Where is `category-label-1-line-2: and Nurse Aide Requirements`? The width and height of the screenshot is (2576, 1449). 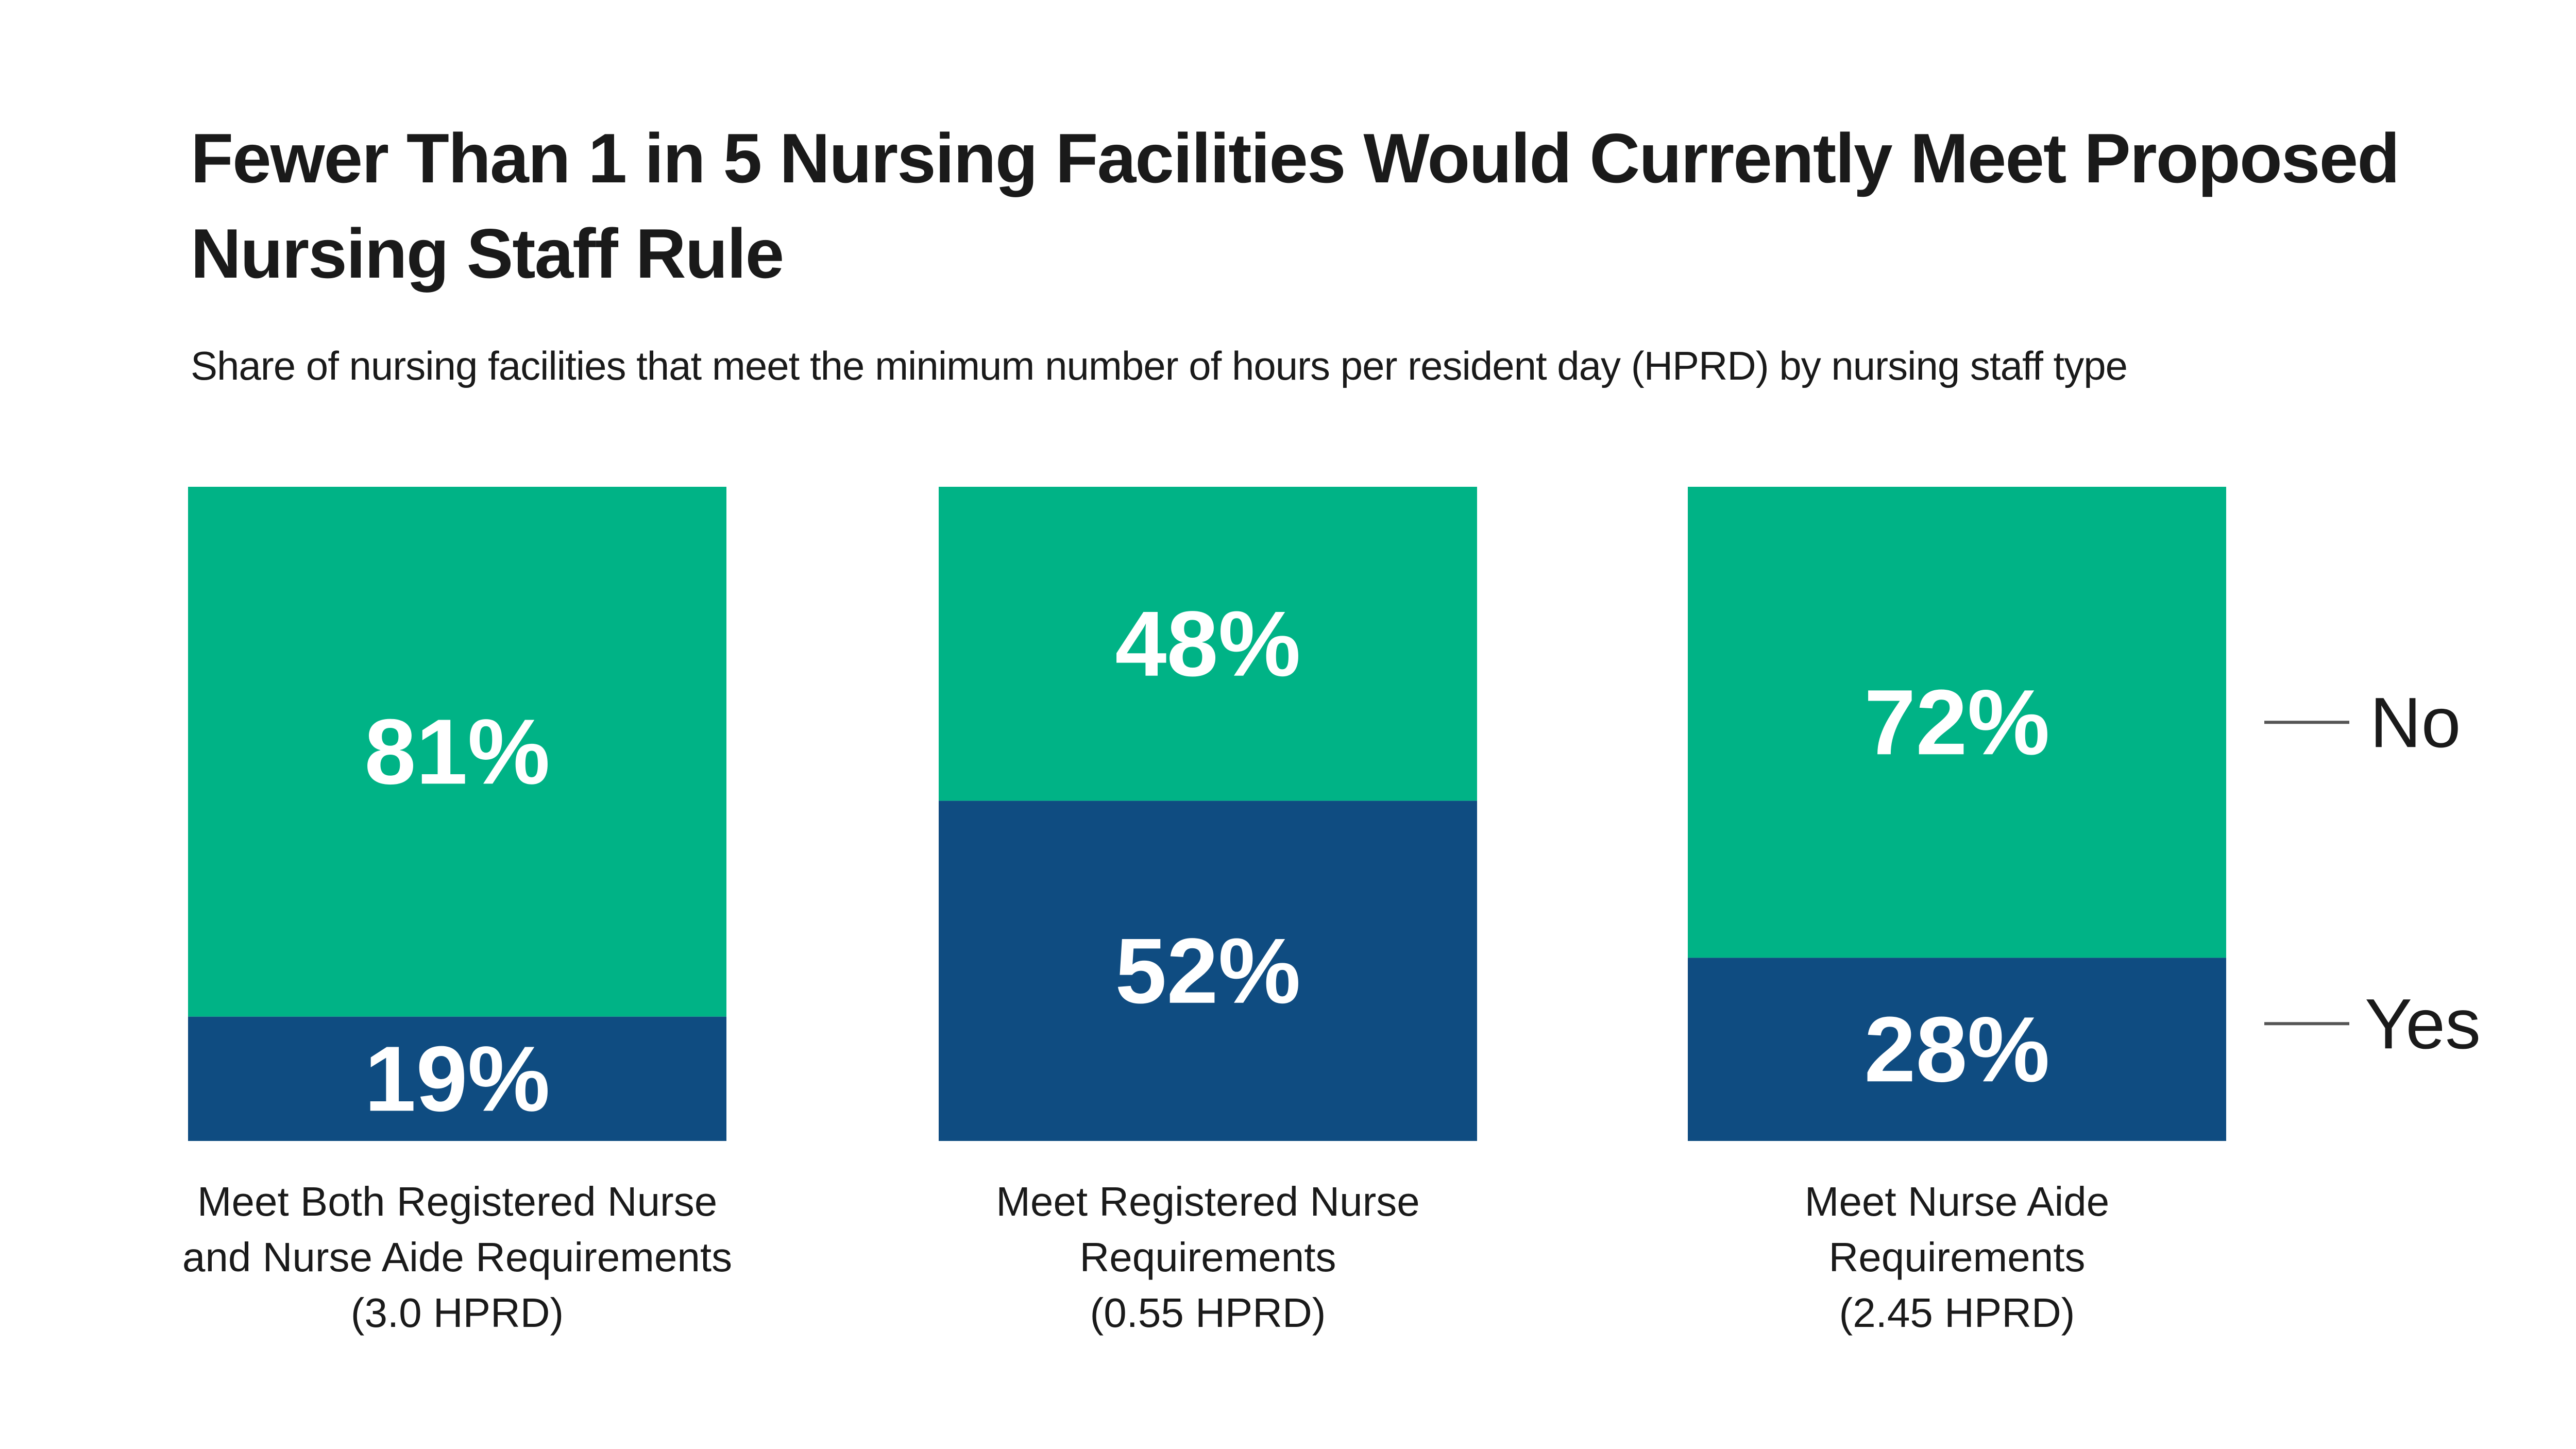
category-label-1-line-2: and Nurse Aide Requirements is located at coordinates (457, 1257).